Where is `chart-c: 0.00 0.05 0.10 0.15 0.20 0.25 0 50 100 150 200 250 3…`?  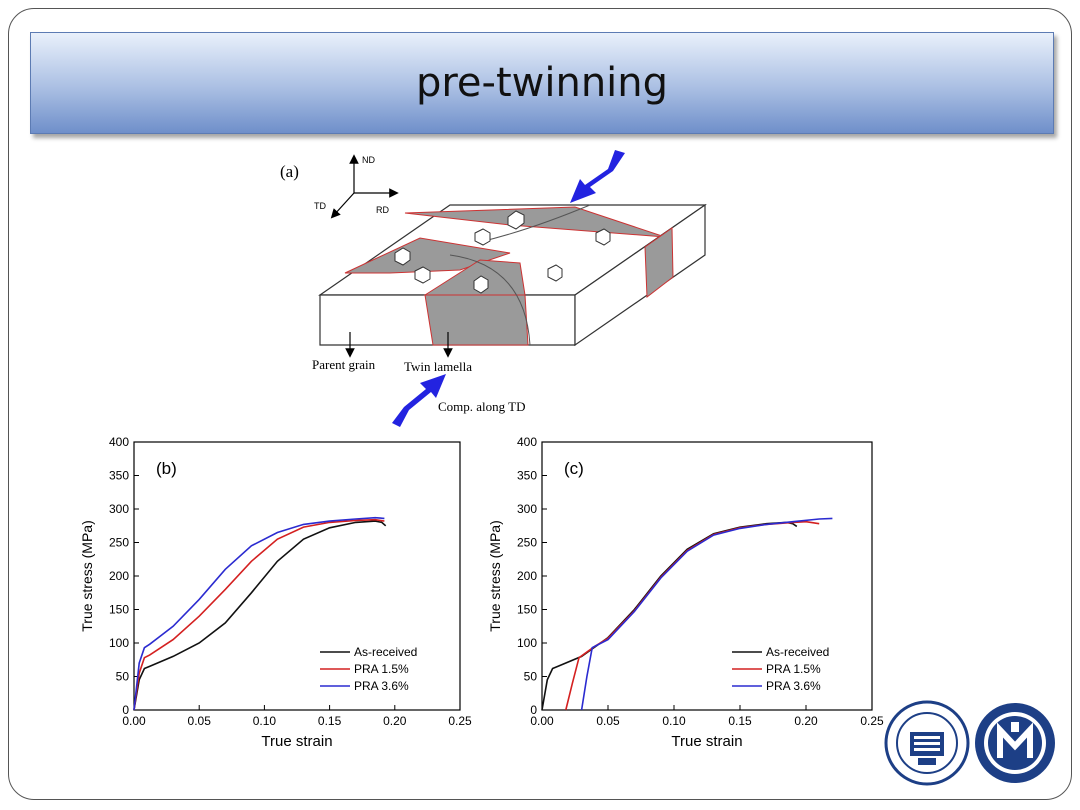 chart-c: 0.00 0.05 0.10 0.15 0.20 0.25 0 50 100 150 200 250 3… is located at coordinates (685, 592).